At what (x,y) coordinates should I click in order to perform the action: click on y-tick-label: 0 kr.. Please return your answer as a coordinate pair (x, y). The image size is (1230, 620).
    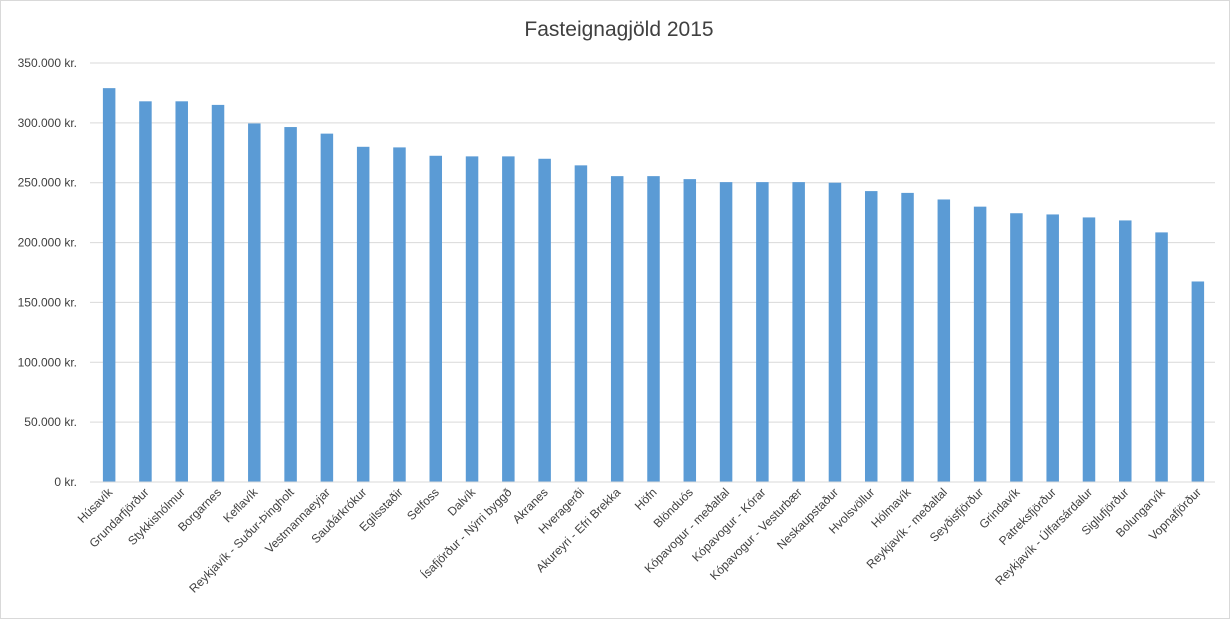
    Looking at the image, I should click on (65, 482).